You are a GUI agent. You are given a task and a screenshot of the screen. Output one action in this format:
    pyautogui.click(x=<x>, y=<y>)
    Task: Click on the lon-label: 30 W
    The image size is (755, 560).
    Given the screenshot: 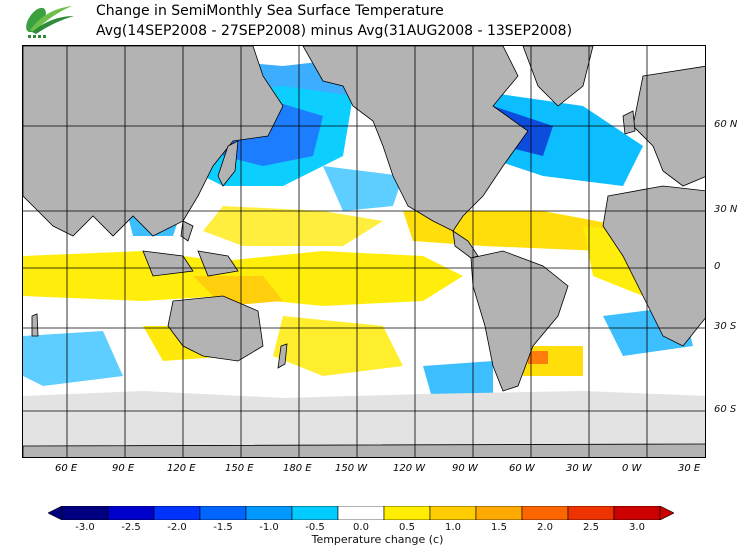 What is the action you would take?
    pyautogui.click(x=579, y=468)
    